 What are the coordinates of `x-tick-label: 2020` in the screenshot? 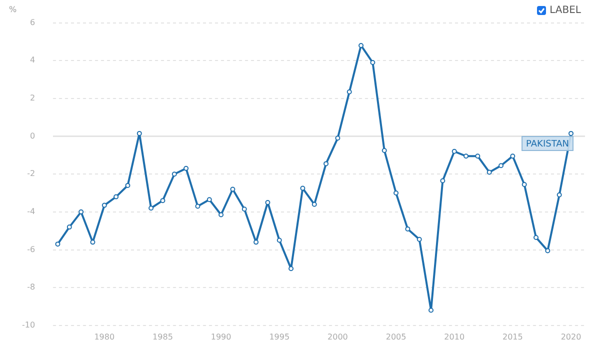 It's located at (571, 337).